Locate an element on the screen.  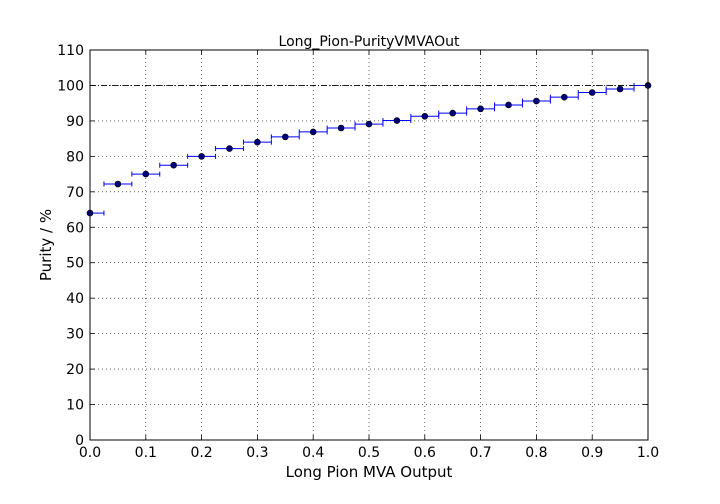
x-tick-label: 1.0 is located at coordinates (648, 453).